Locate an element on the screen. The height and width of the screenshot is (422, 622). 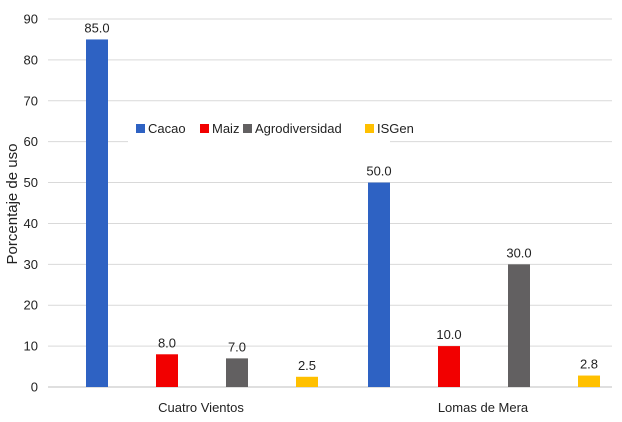
data-label: 8.0 is located at coordinates (167, 342).